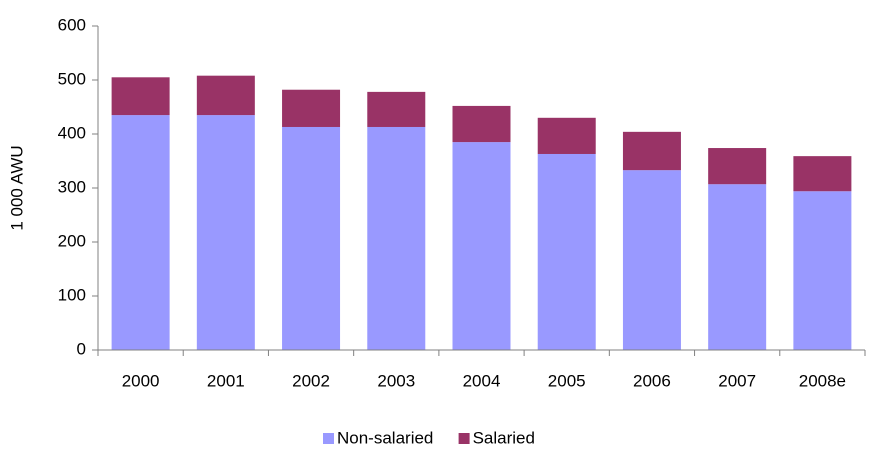 Image resolution: width=875 pixels, height=452 pixels. Describe the element at coordinates (72, 78) in the screenshot. I see `y-tick-label: 500` at that location.